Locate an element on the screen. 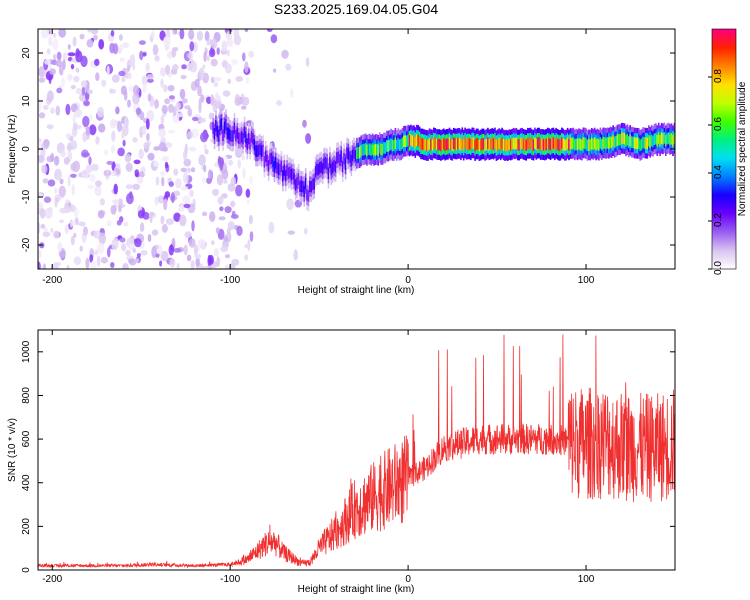  y-tick-label: 0 is located at coordinates (26, 570).